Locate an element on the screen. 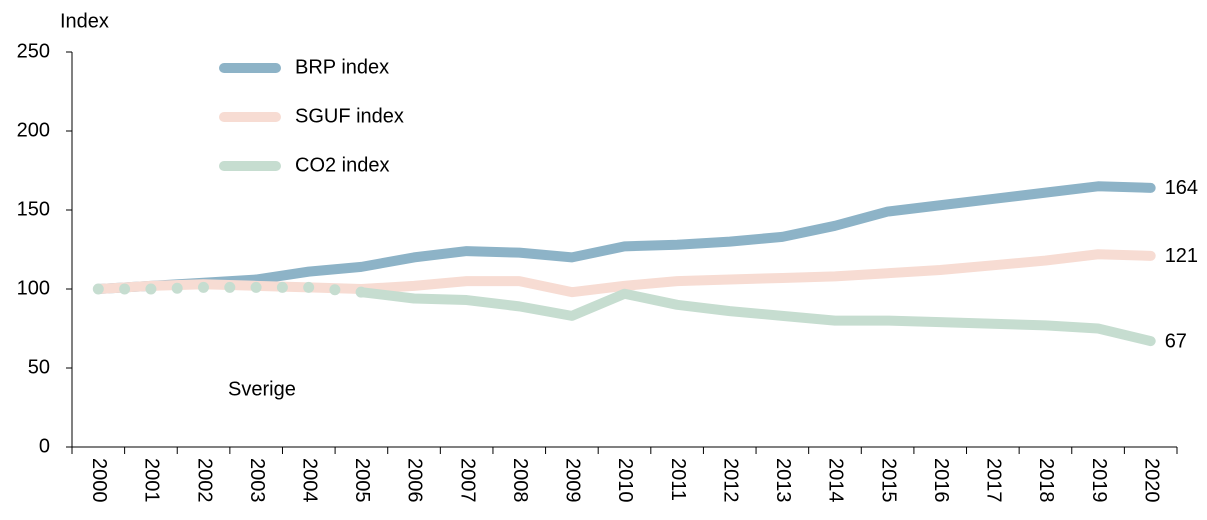 Image resolution: width=1207 pixels, height=520 pixels. x-tick-label: 2007 is located at coordinates (467, 480).